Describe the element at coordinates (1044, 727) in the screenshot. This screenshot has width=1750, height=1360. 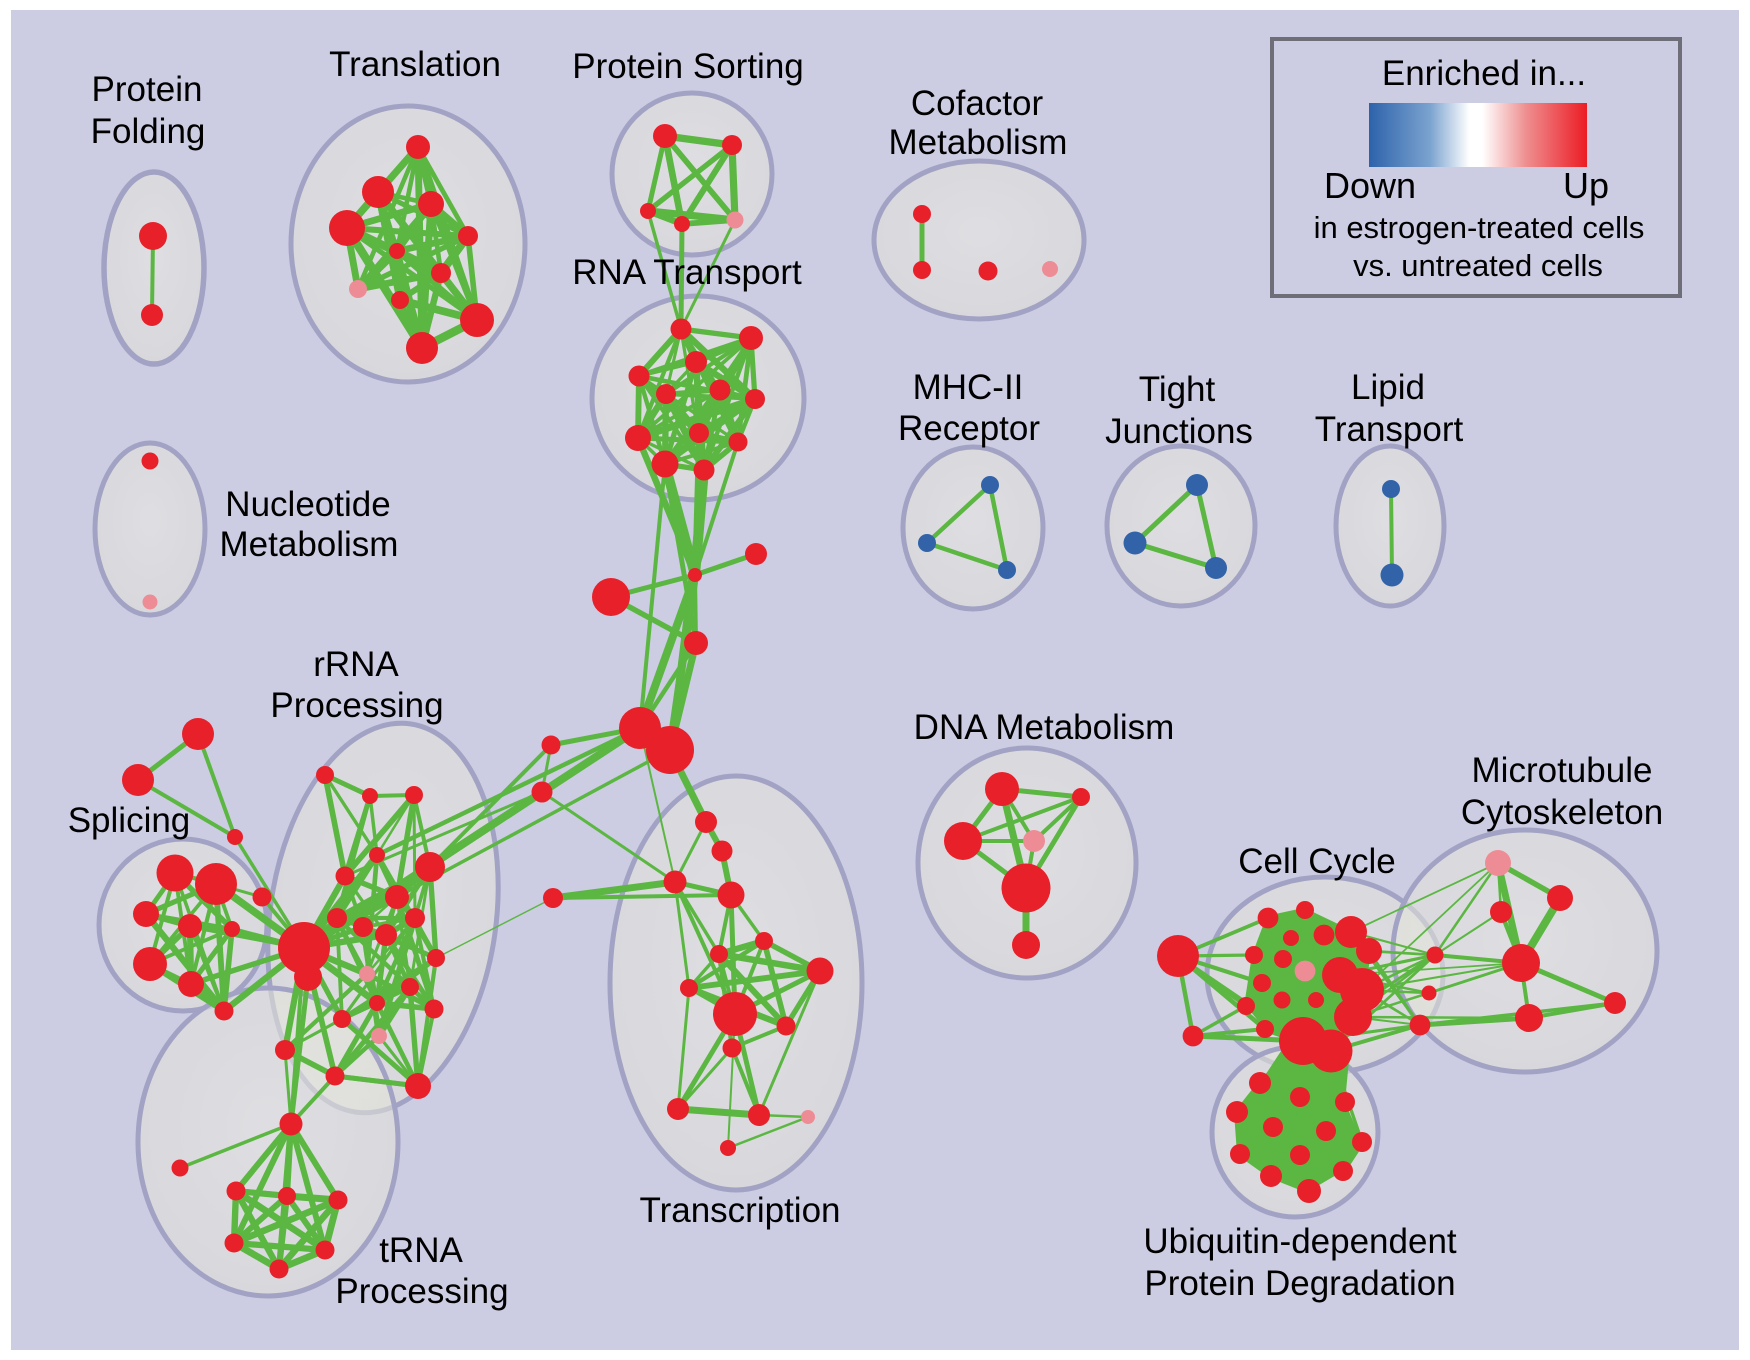
I see `svg-text: DNA Metabolism` at that location.